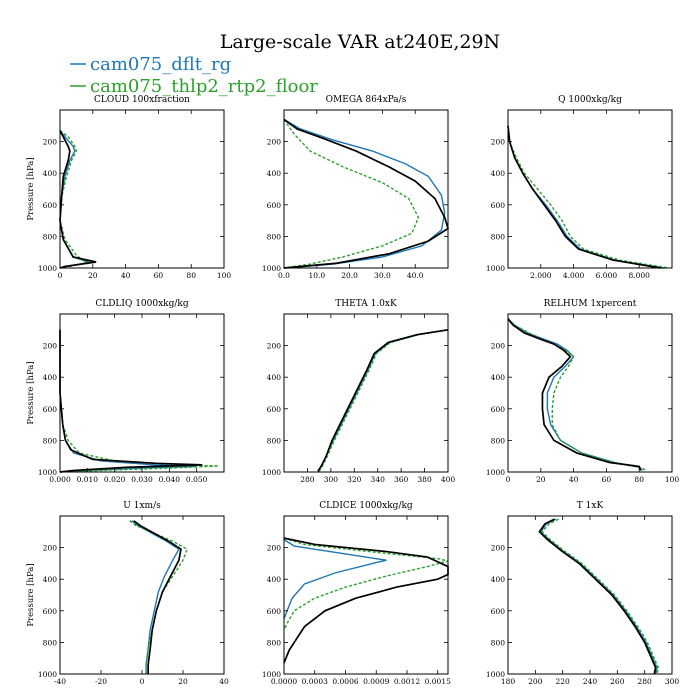 This screenshot has width=700, height=700. What do you see at coordinates (360, 42) in the screenshot?
I see `figure-title: Large-scale VAR at240E,29N` at bounding box center [360, 42].